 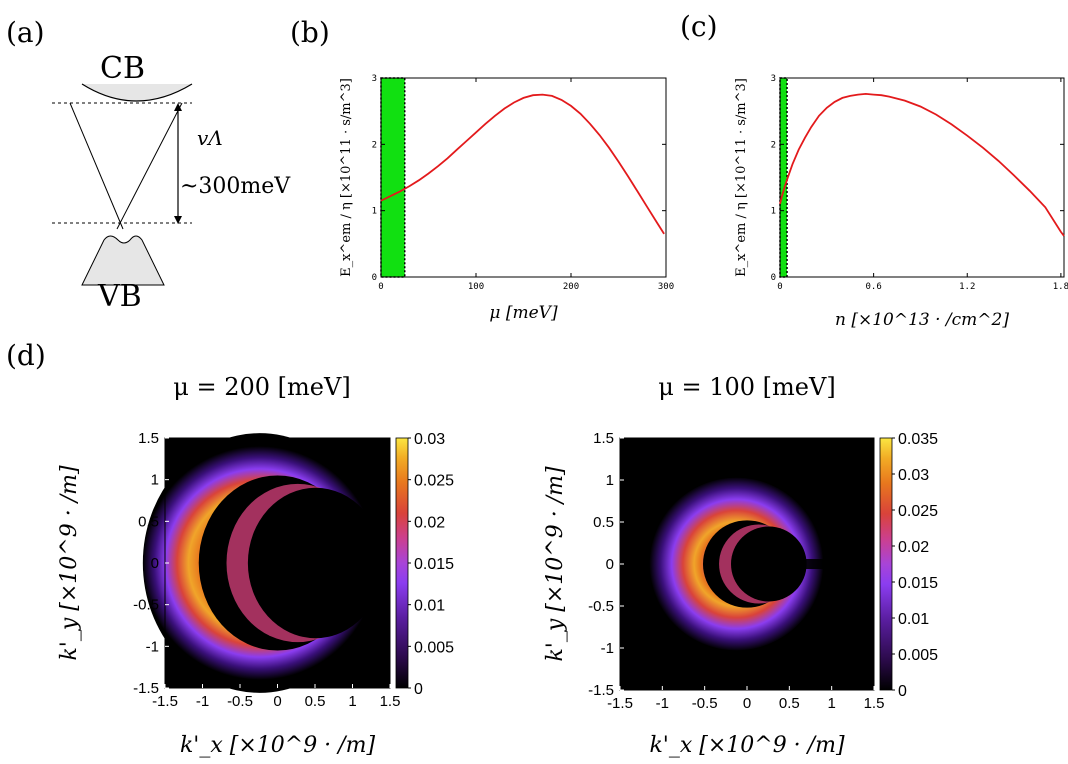 What do you see at coordinates (873, 287) in the screenshot?
I see `x-tick-label: 0.6` at bounding box center [873, 287].